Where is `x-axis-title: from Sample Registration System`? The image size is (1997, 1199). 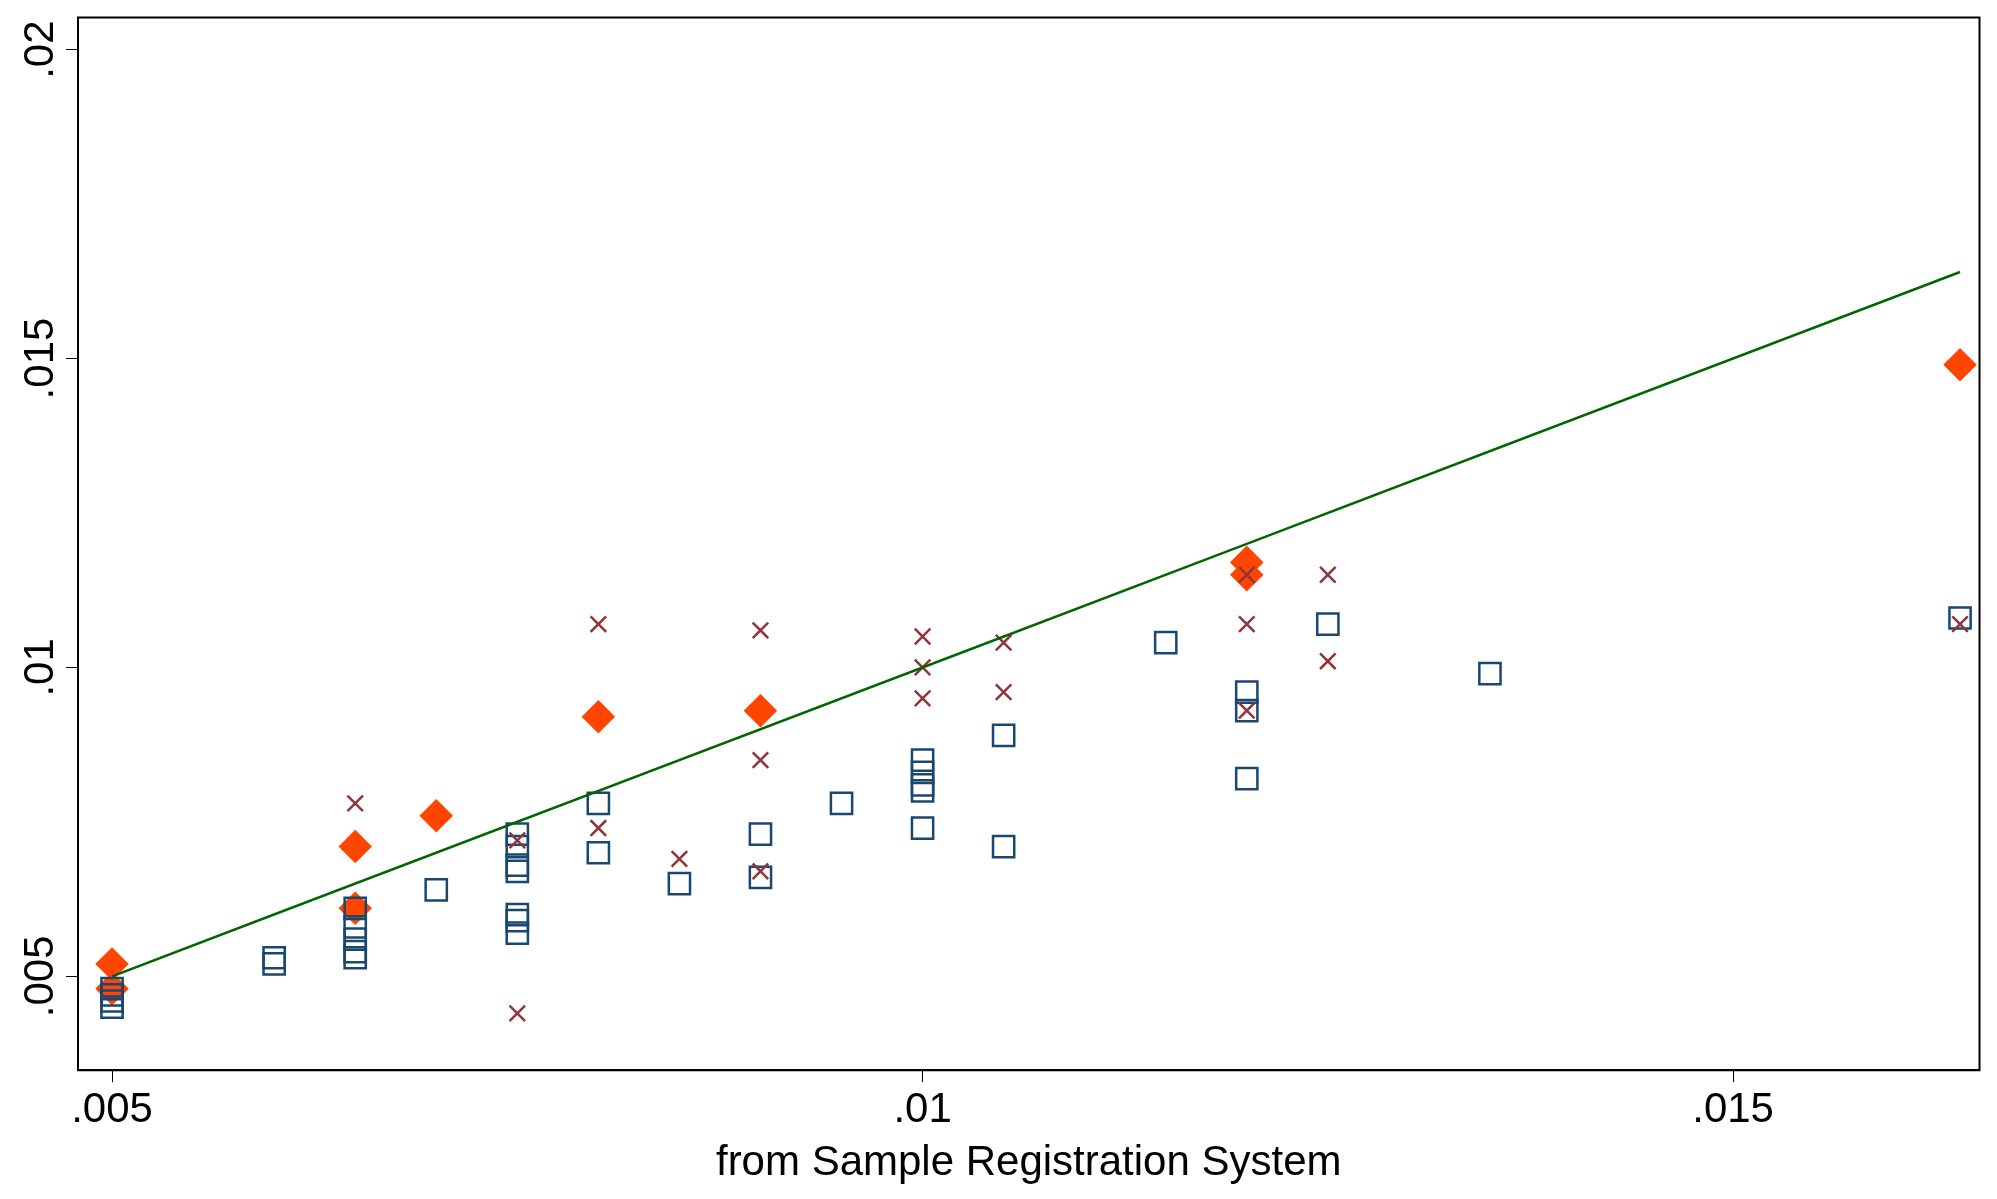
x-axis-title: from Sample Registration System is located at coordinates (1028, 1161).